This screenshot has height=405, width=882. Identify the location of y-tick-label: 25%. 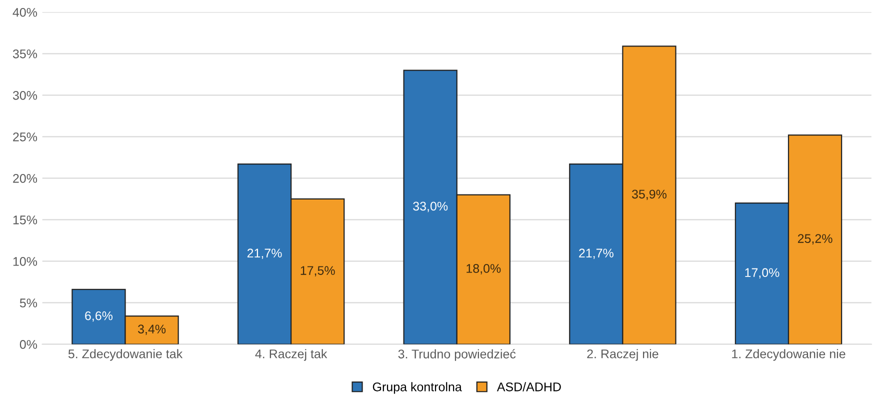
(25, 137).